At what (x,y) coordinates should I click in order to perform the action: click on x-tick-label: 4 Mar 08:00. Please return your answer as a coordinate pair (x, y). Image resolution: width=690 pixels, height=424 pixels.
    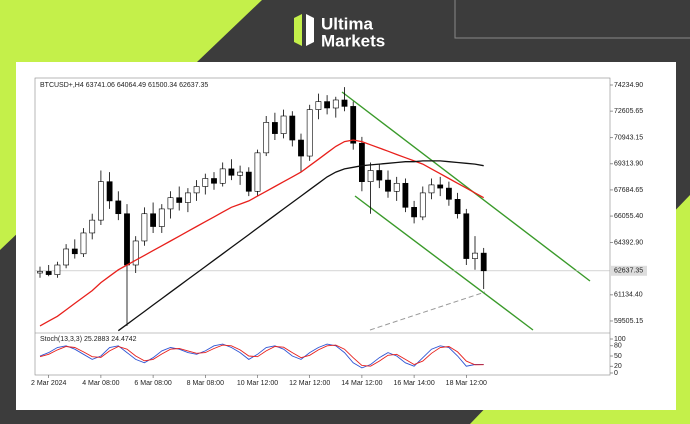
    Looking at the image, I should click on (100, 383).